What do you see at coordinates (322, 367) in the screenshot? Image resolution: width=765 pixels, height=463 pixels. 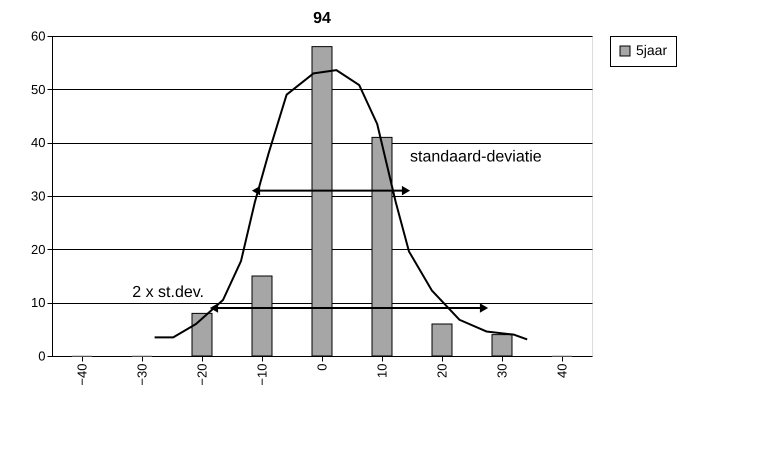 I see `x-tick-label: 0` at bounding box center [322, 367].